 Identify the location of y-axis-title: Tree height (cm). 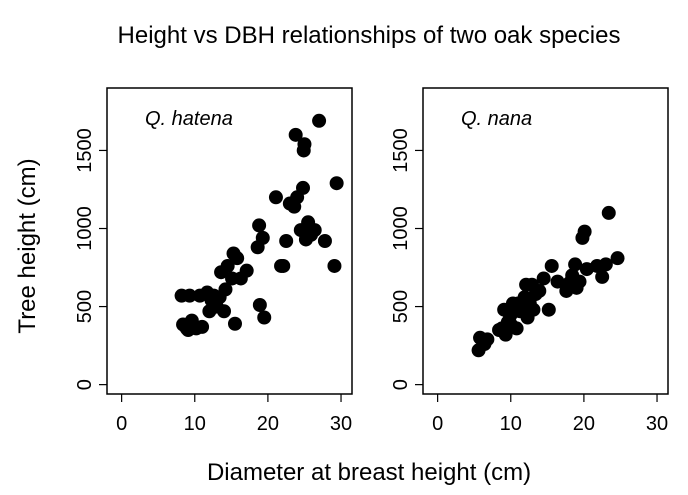
(27, 245).